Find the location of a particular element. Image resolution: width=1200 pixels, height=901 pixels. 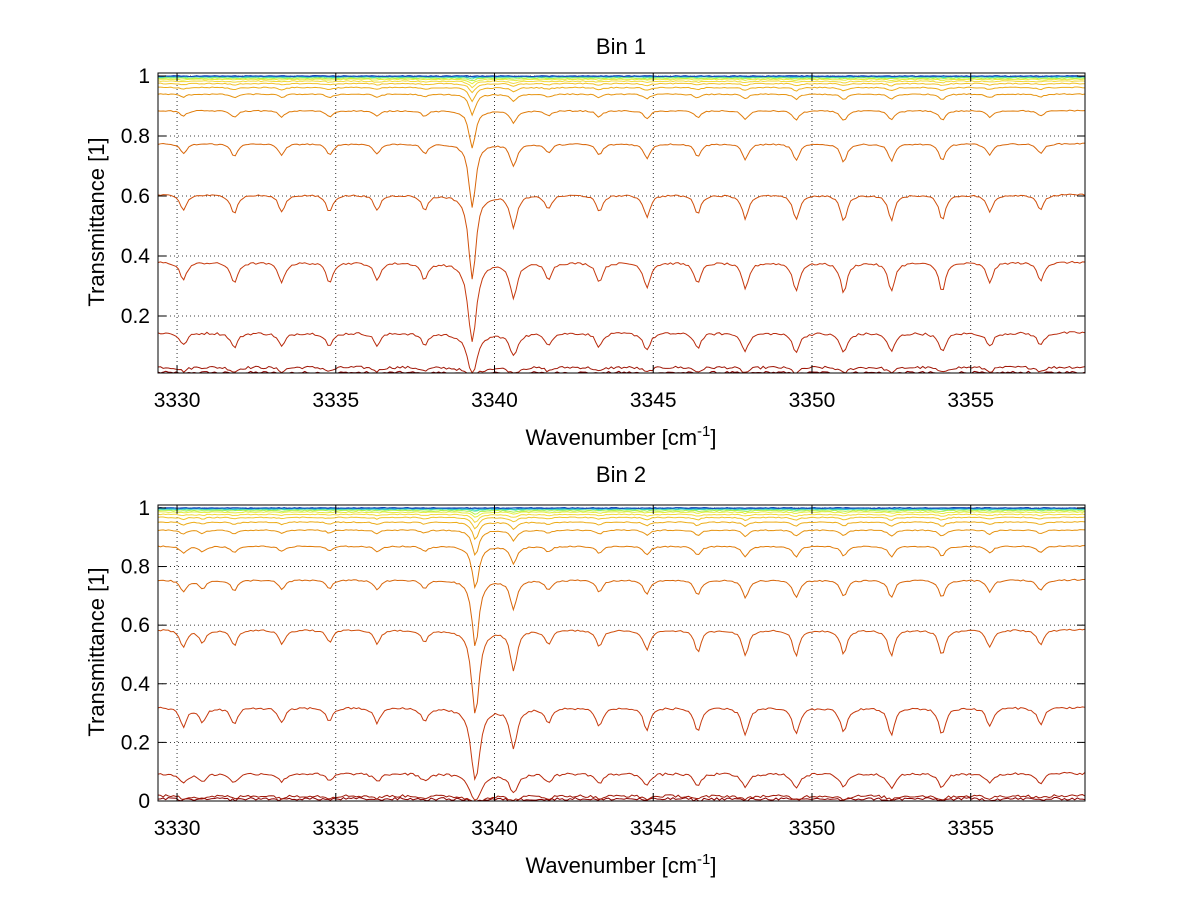

panel-1-title: Bin 1 is located at coordinates (621, 46).